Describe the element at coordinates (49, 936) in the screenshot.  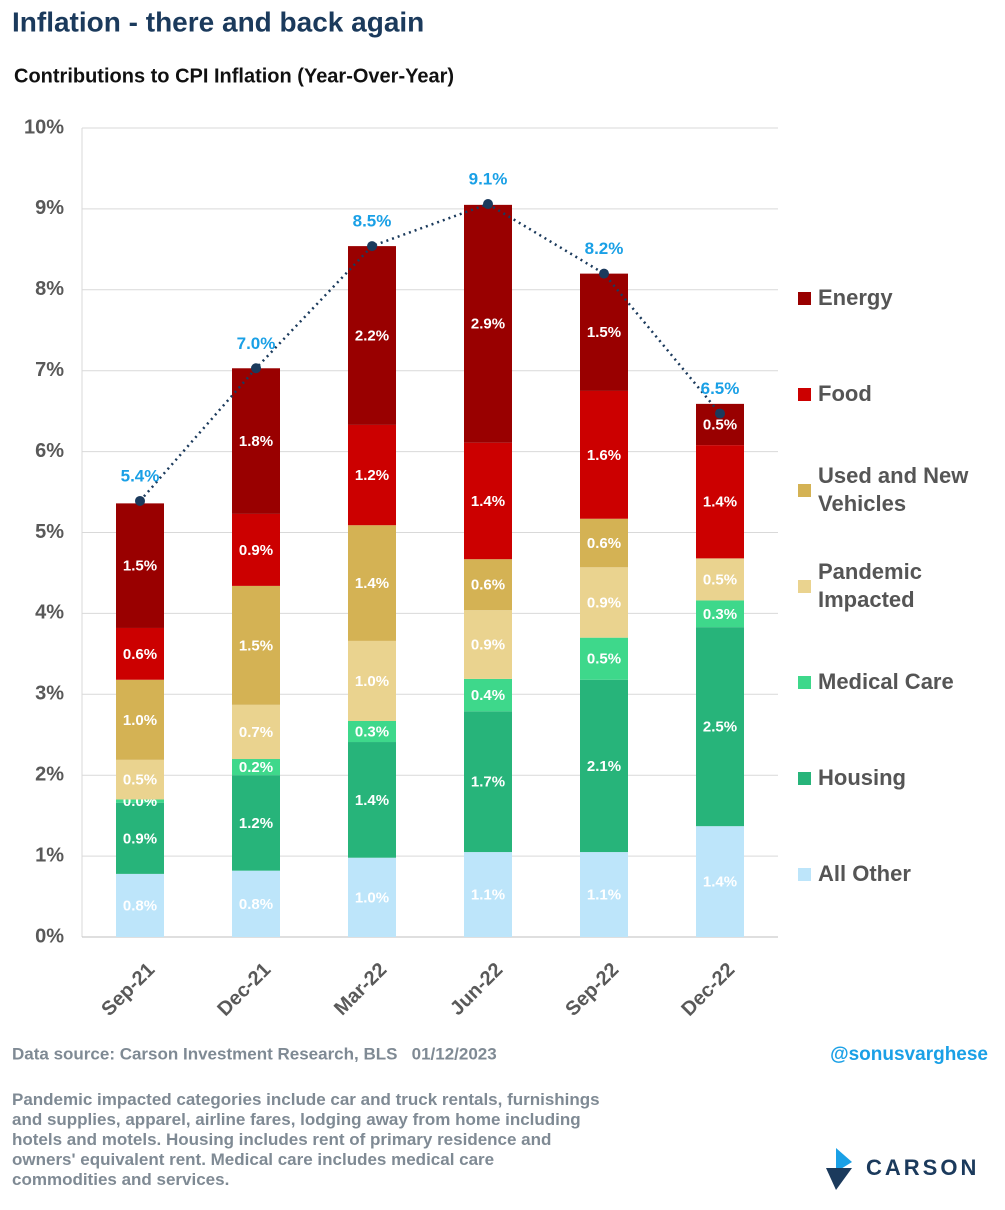
I see `y-tick-label: 0%` at that location.